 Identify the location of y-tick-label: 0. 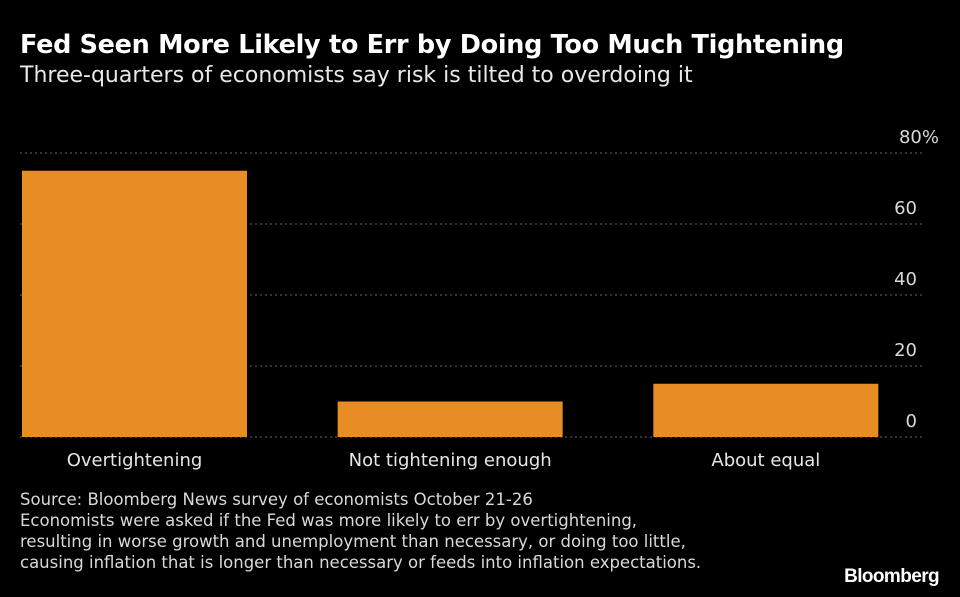
(911, 421).